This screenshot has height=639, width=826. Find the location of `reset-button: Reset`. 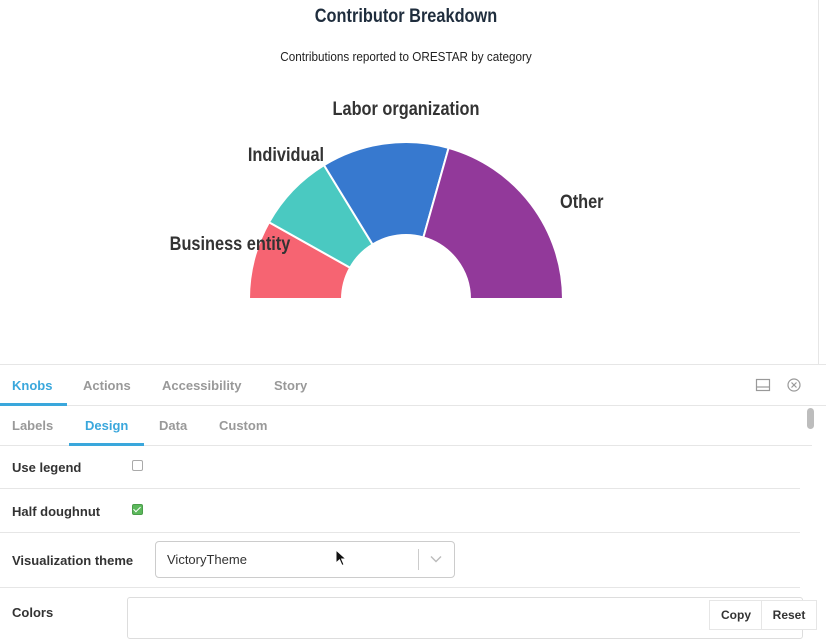

reset-button: Reset is located at coordinates (789, 615).